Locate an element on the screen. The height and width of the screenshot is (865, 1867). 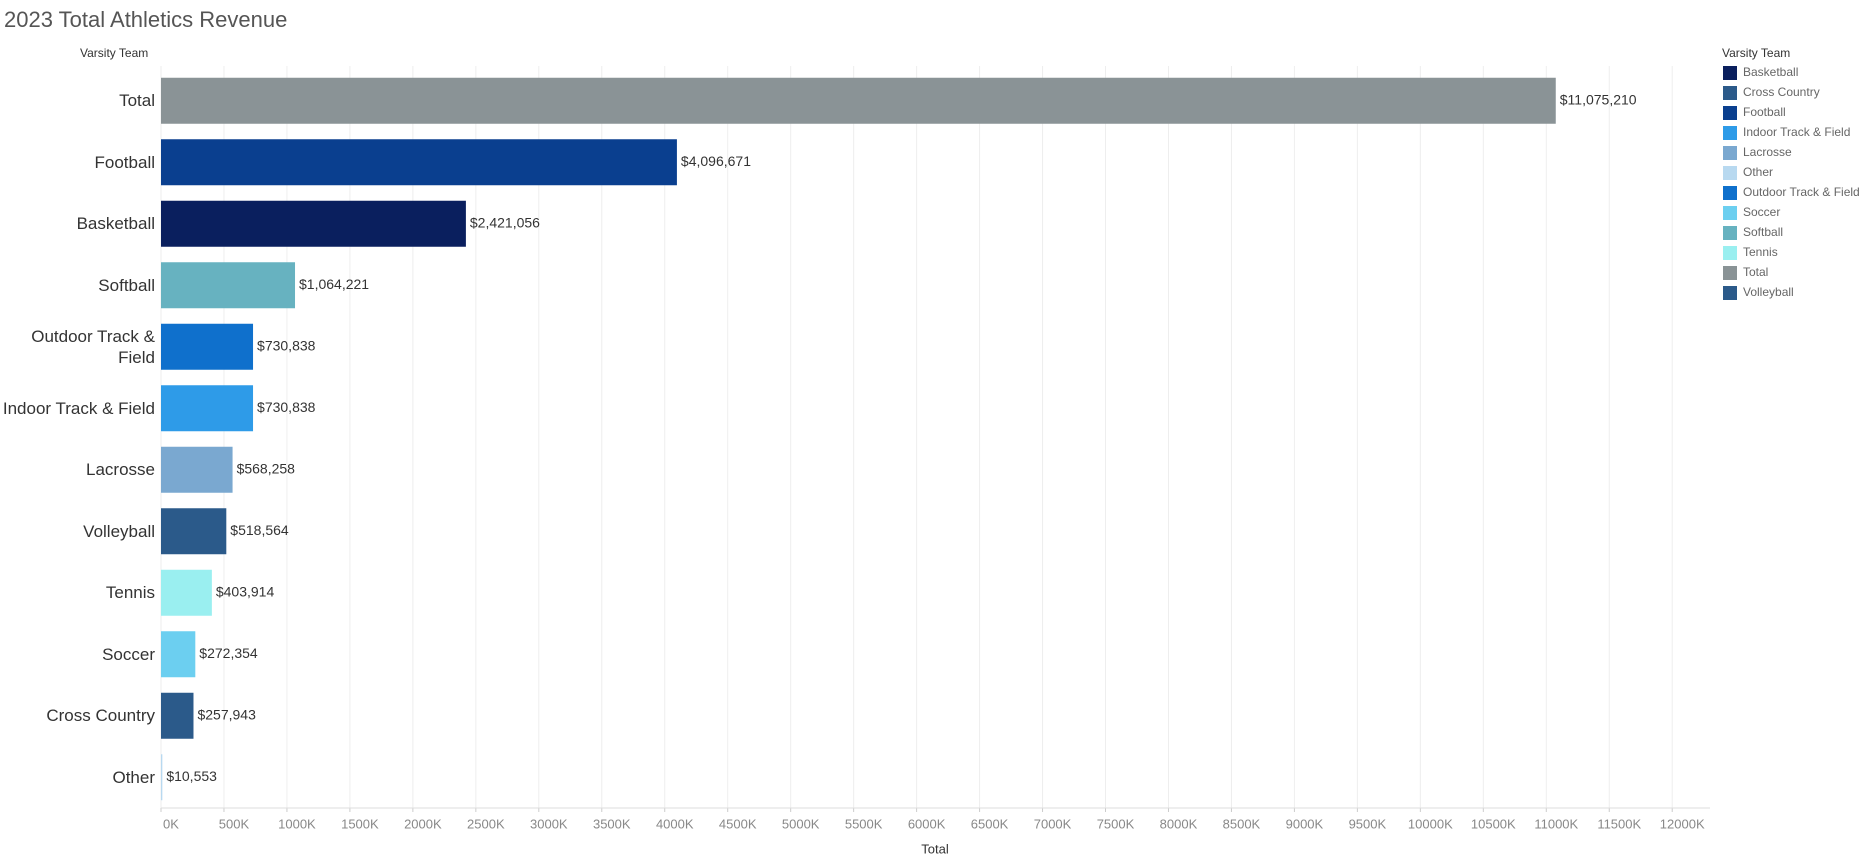
value-label: $11,075,210 is located at coordinates (1598, 99).